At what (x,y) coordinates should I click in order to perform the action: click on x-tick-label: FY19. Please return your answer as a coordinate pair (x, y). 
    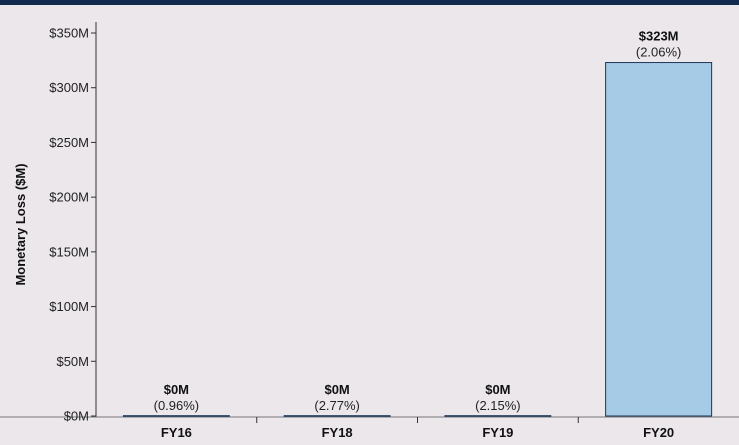
    Looking at the image, I should click on (497, 432).